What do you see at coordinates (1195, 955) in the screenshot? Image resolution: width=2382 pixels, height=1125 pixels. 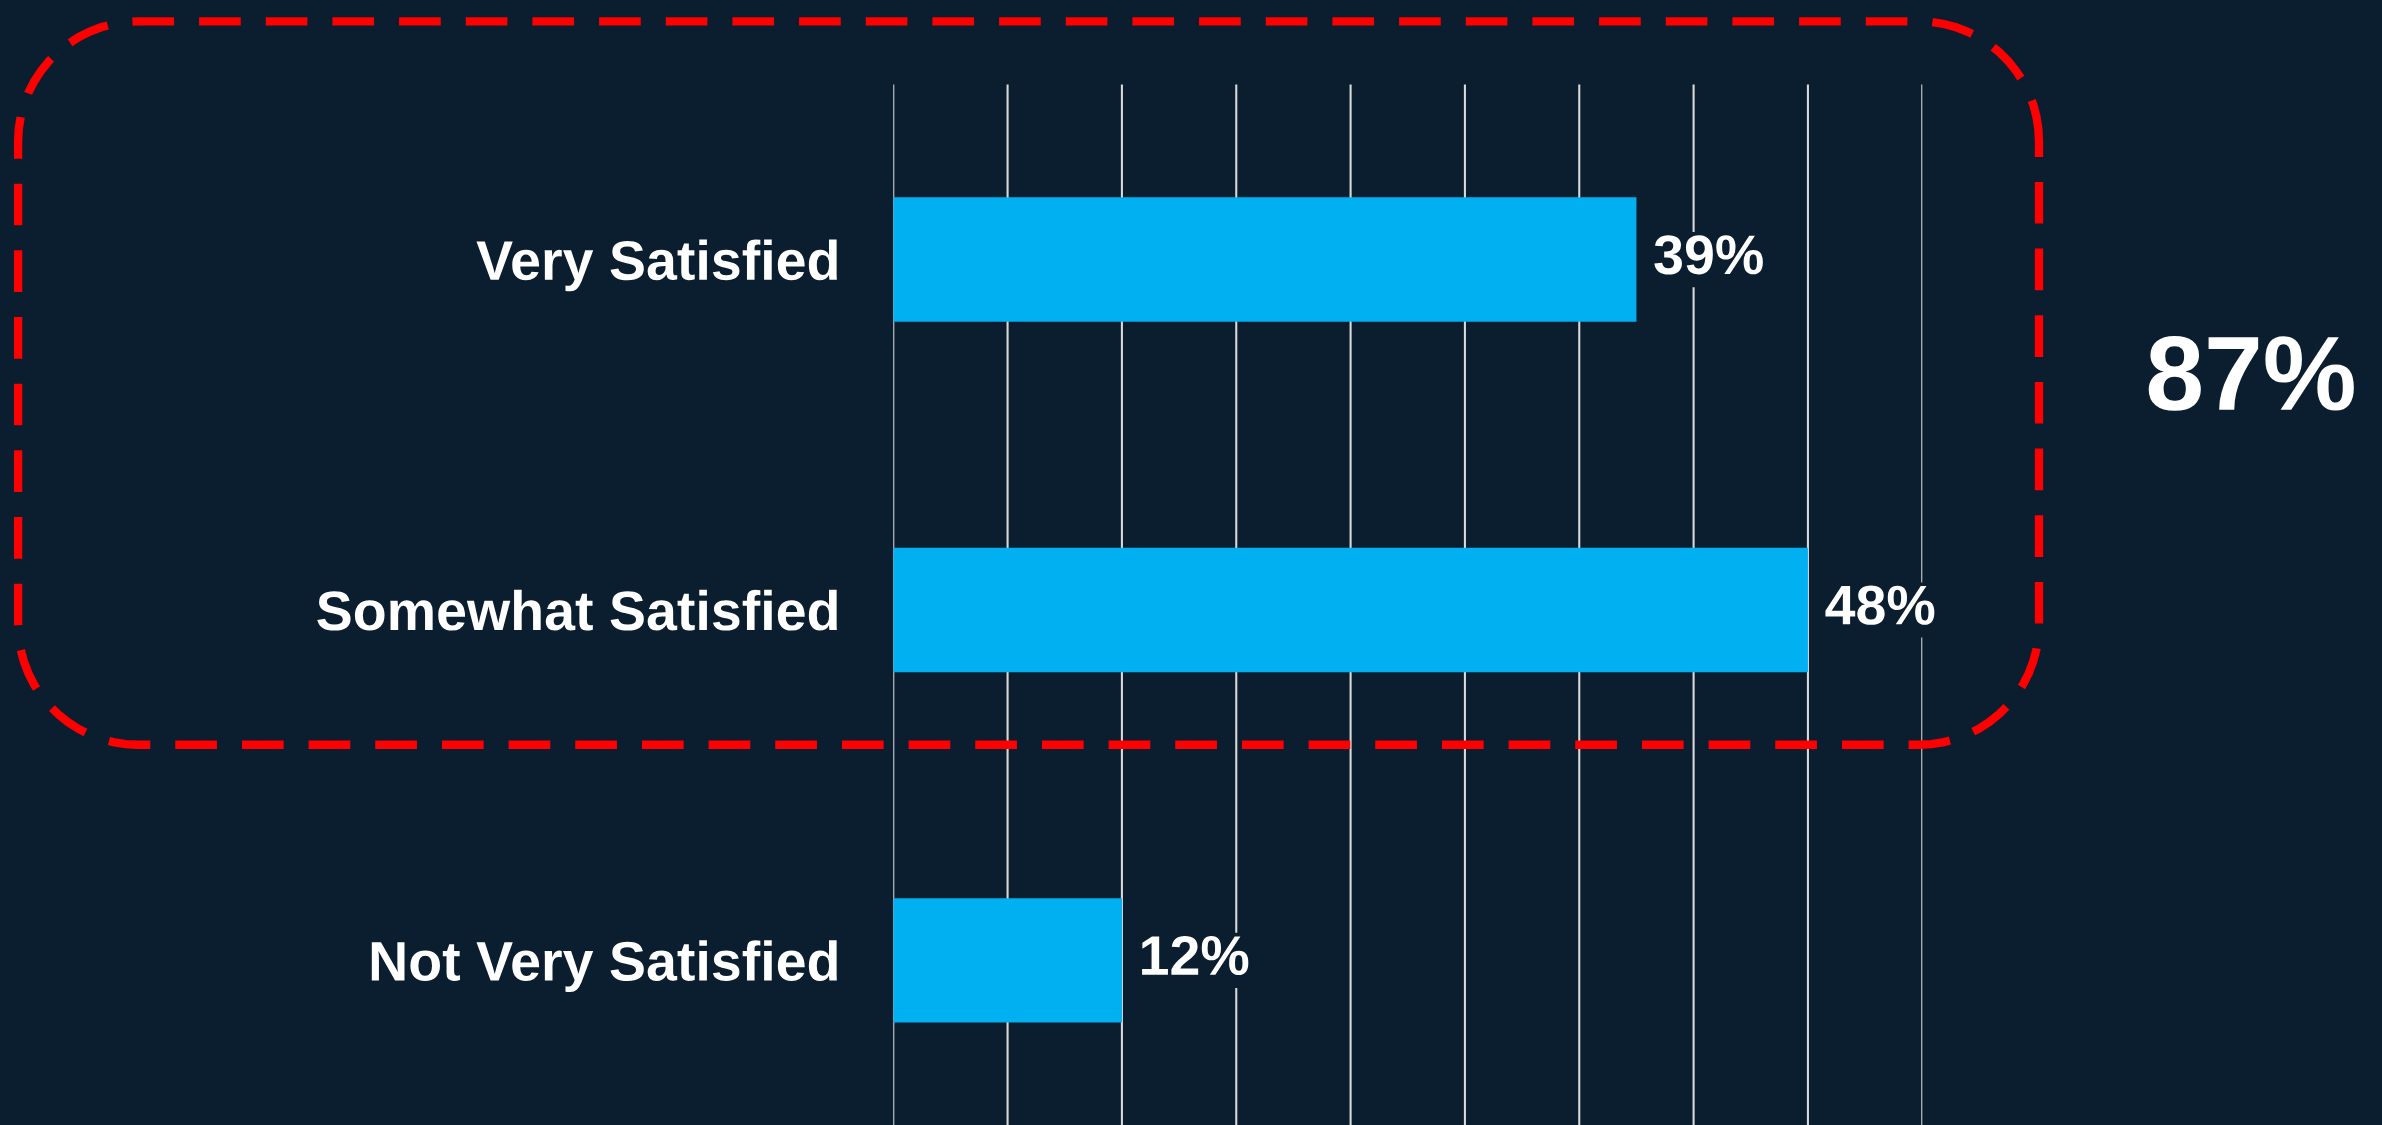 I see `data-label: 12%` at bounding box center [1195, 955].